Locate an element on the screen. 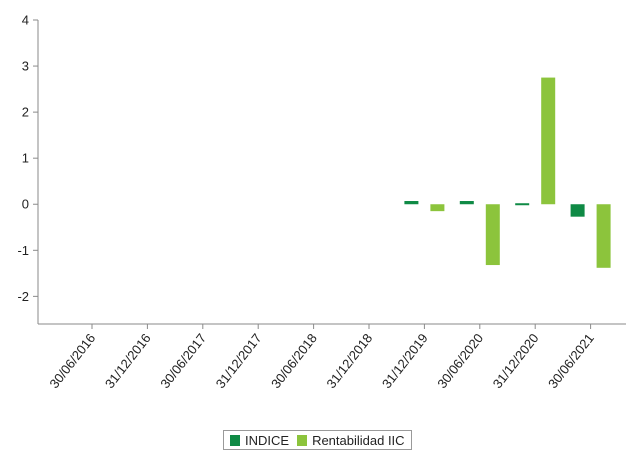 Image resolution: width=629 pixels, height=453 pixels. x-tick-label: 30/06/2020 is located at coordinates (460, 361).